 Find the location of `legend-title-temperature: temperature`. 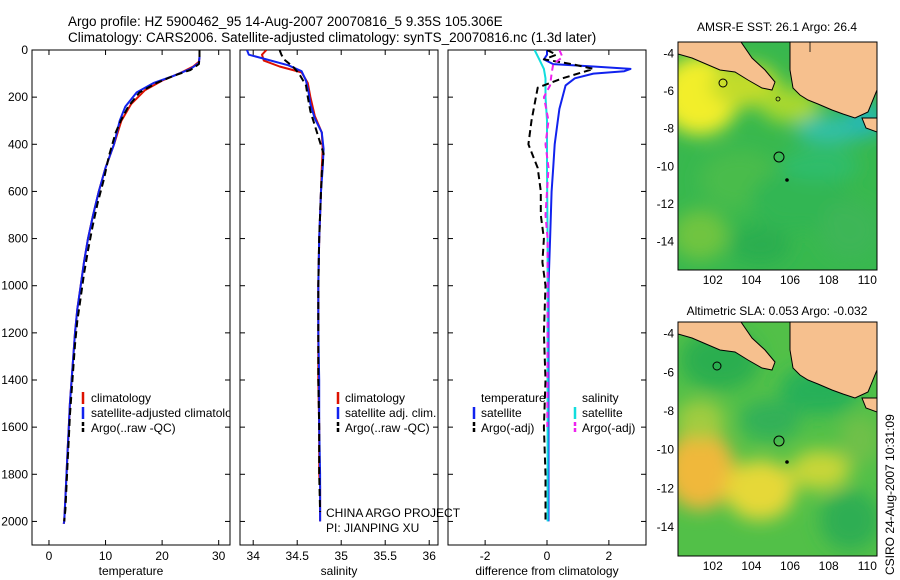

legend-title-temperature: temperature is located at coordinates (513, 398).